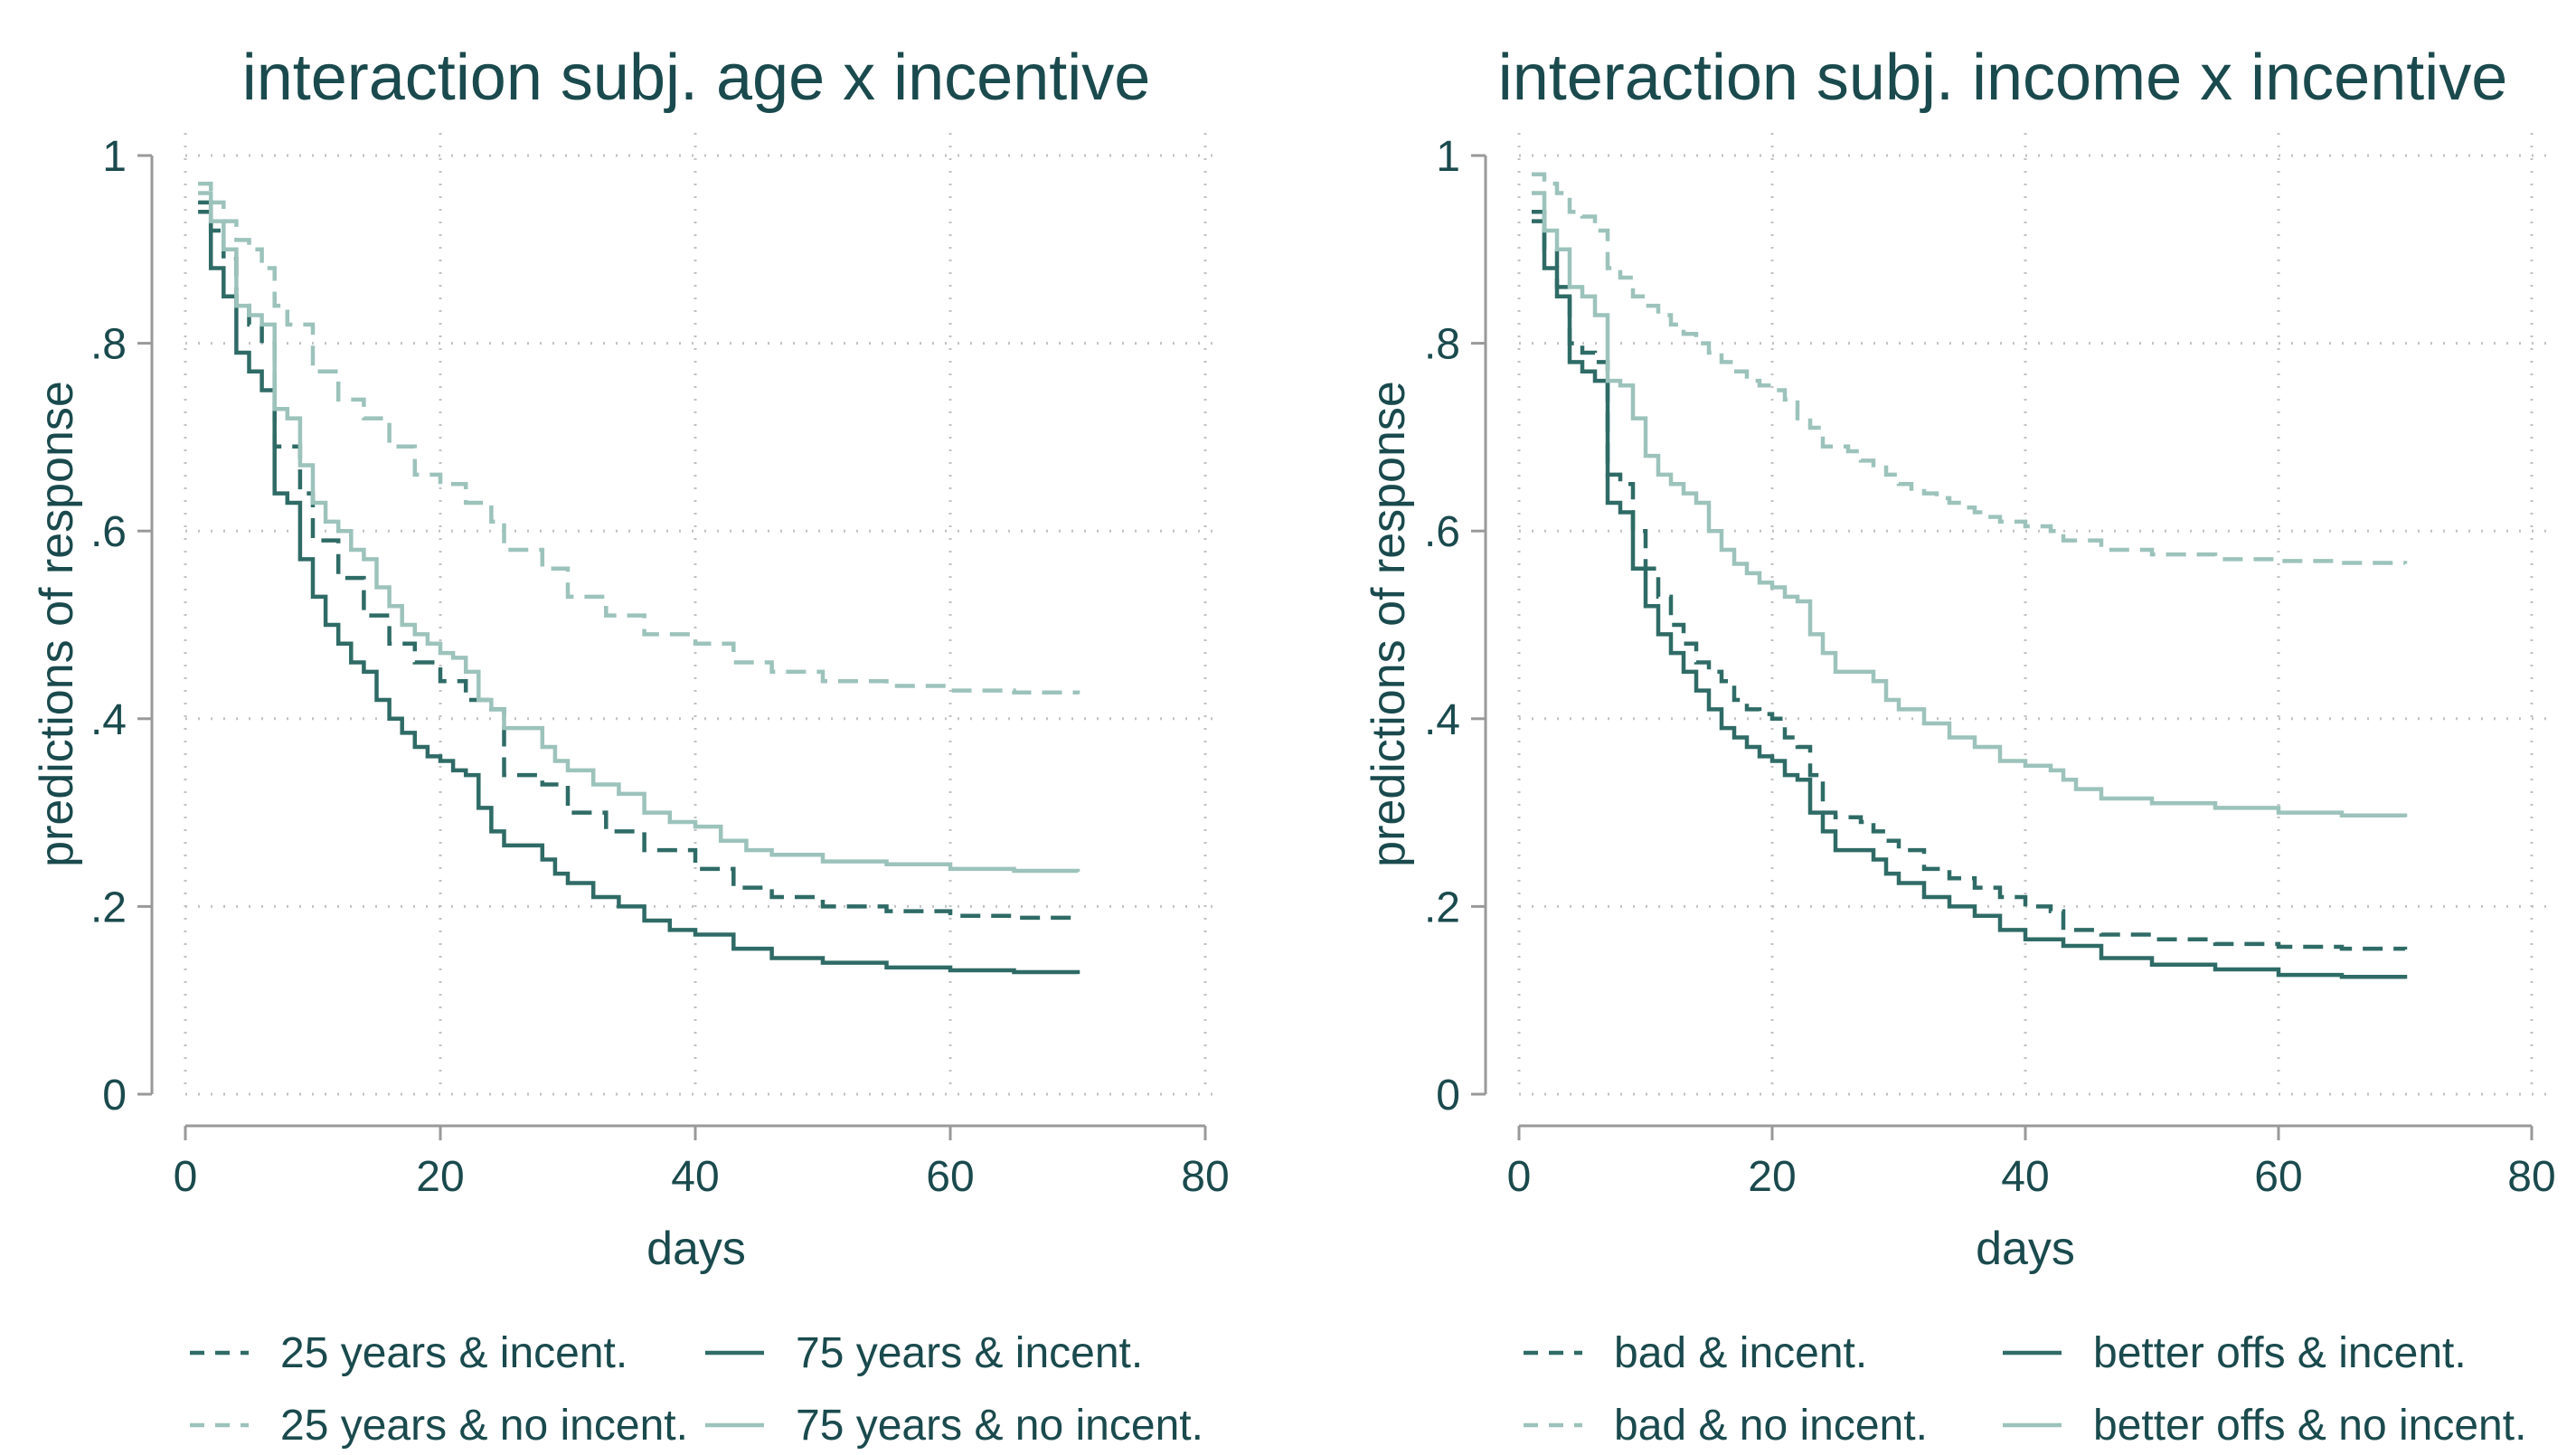 The width and height of the screenshot is (2576, 1455). What do you see at coordinates (970, 1353) in the screenshot?
I see `legend-label: 75 years & incent.` at bounding box center [970, 1353].